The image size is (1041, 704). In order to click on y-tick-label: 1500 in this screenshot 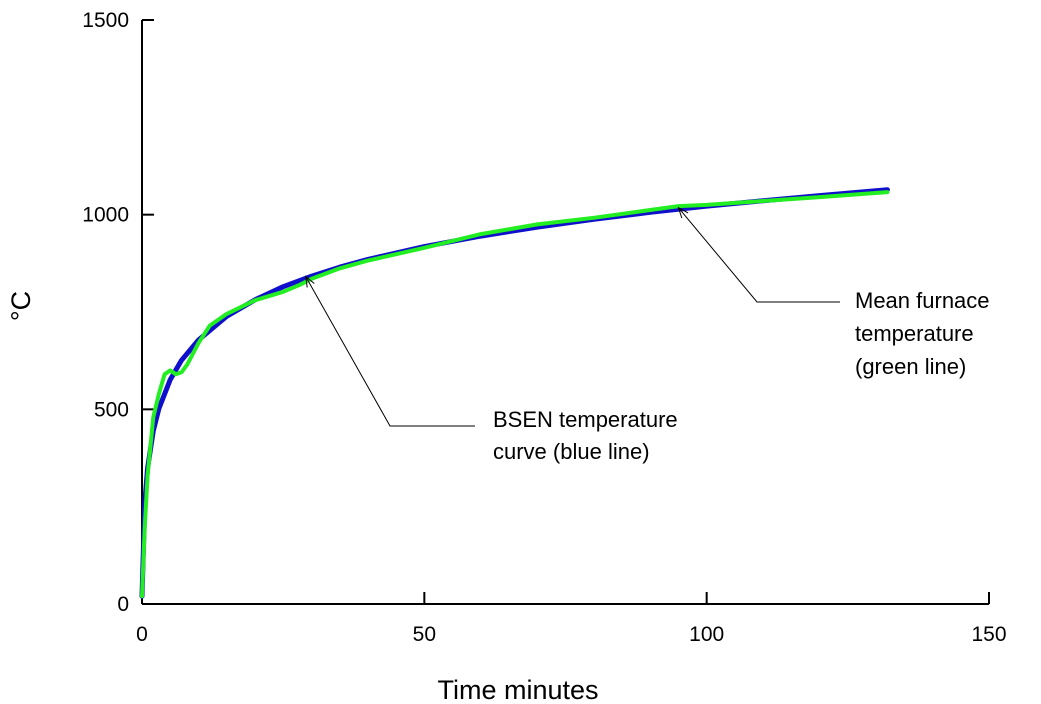, I will do `click(105, 20)`.